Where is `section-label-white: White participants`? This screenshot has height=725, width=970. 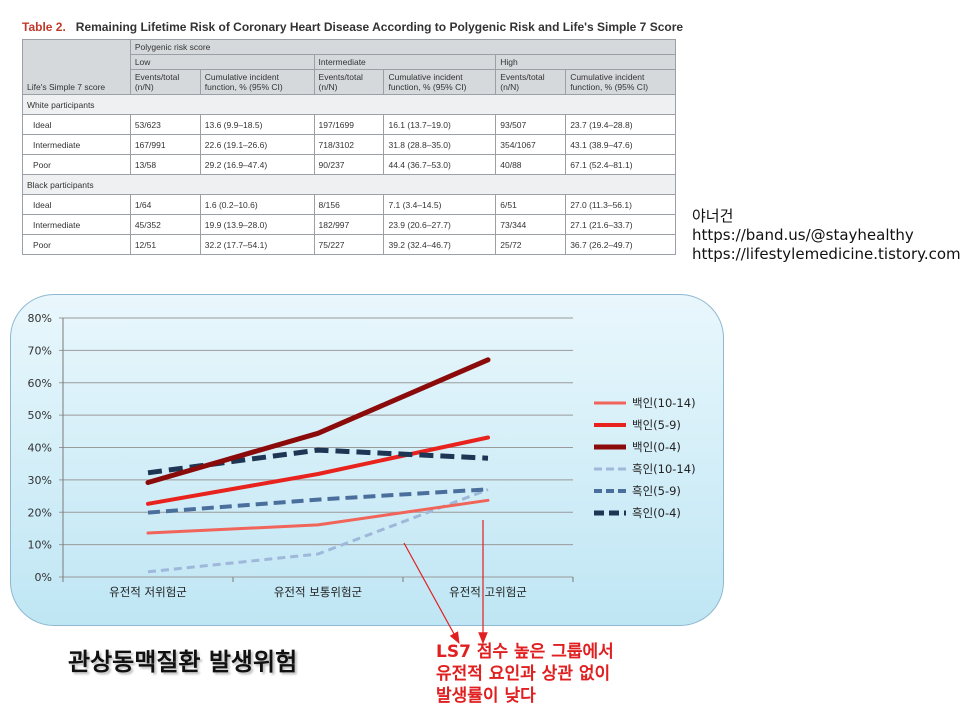 section-label-white: White participants is located at coordinates (349, 104).